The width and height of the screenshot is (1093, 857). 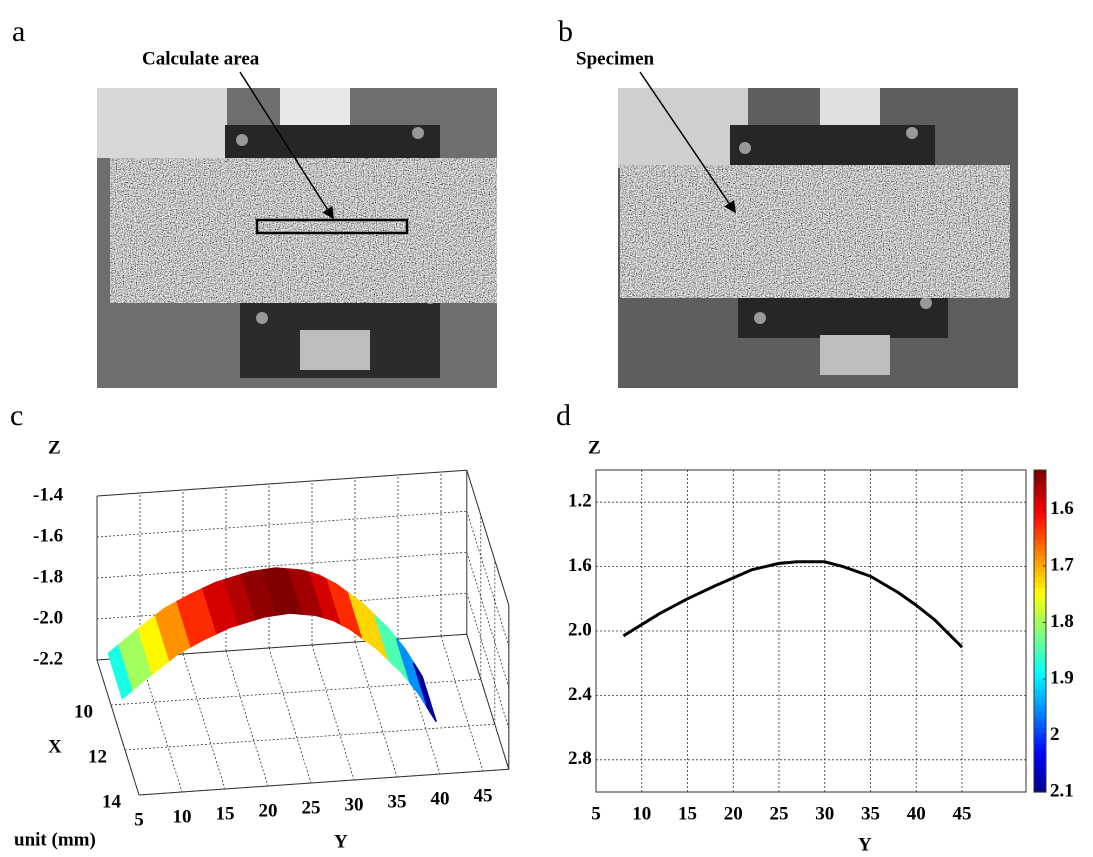 I want to click on panel-label: c, so click(x=16, y=415).